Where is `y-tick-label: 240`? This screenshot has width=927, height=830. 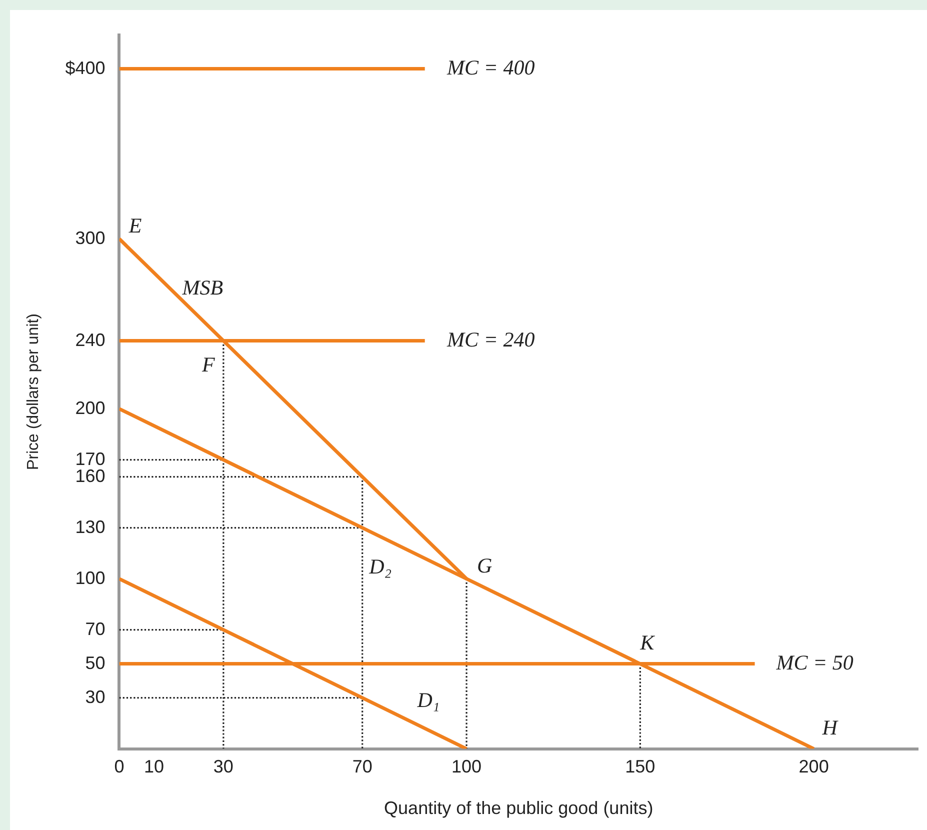
y-tick-label: 240 is located at coordinates (90, 340).